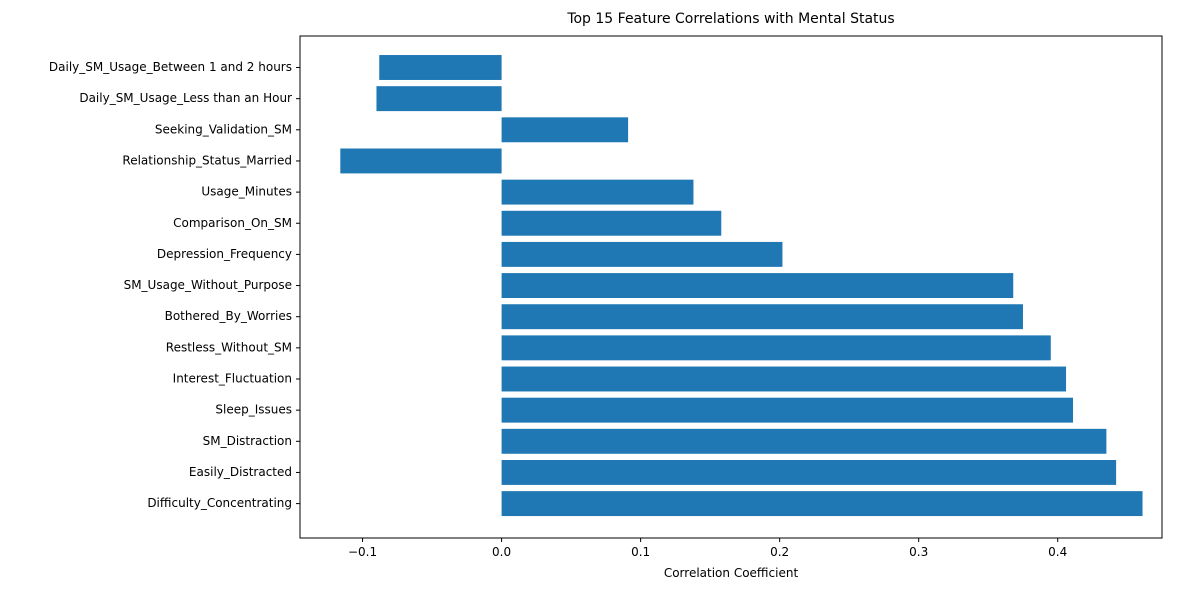 This screenshot has height=590, width=1189. Describe the element at coordinates (207, 160) in the screenshot. I see `y-tick-label: Relationship_Status_Married` at that location.